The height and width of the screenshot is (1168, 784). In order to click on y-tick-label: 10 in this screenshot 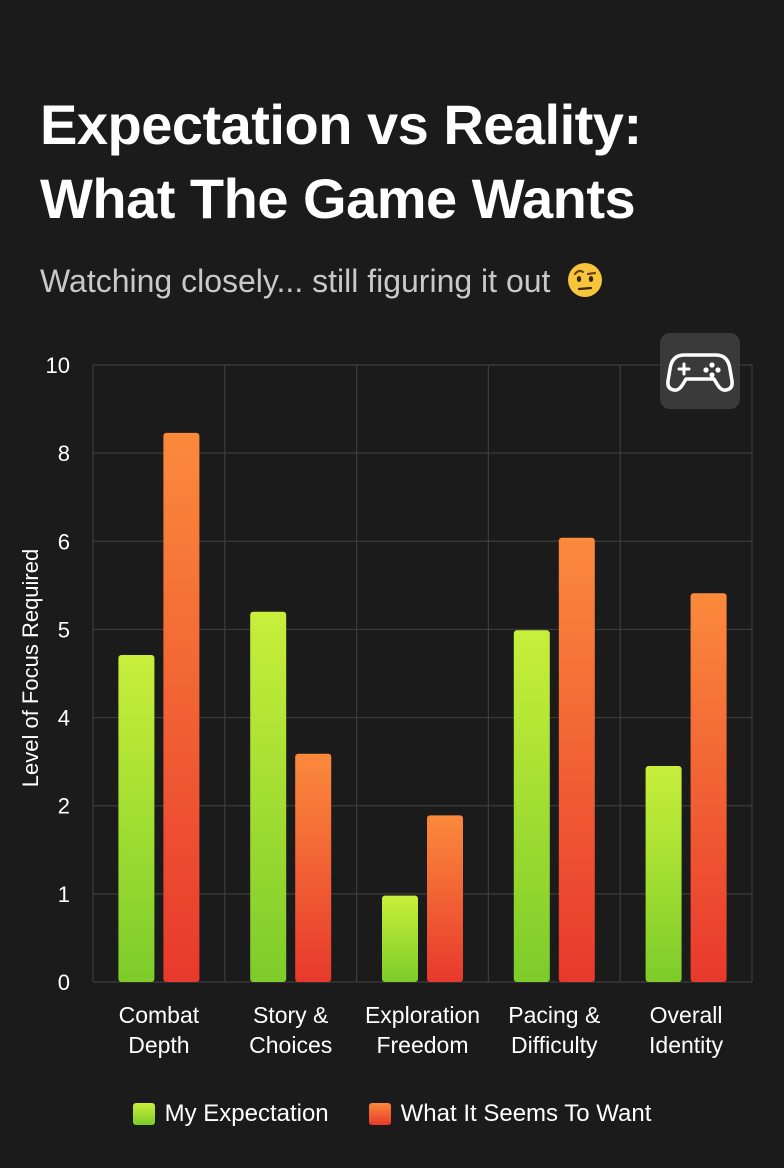, I will do `click(58, 365)`.